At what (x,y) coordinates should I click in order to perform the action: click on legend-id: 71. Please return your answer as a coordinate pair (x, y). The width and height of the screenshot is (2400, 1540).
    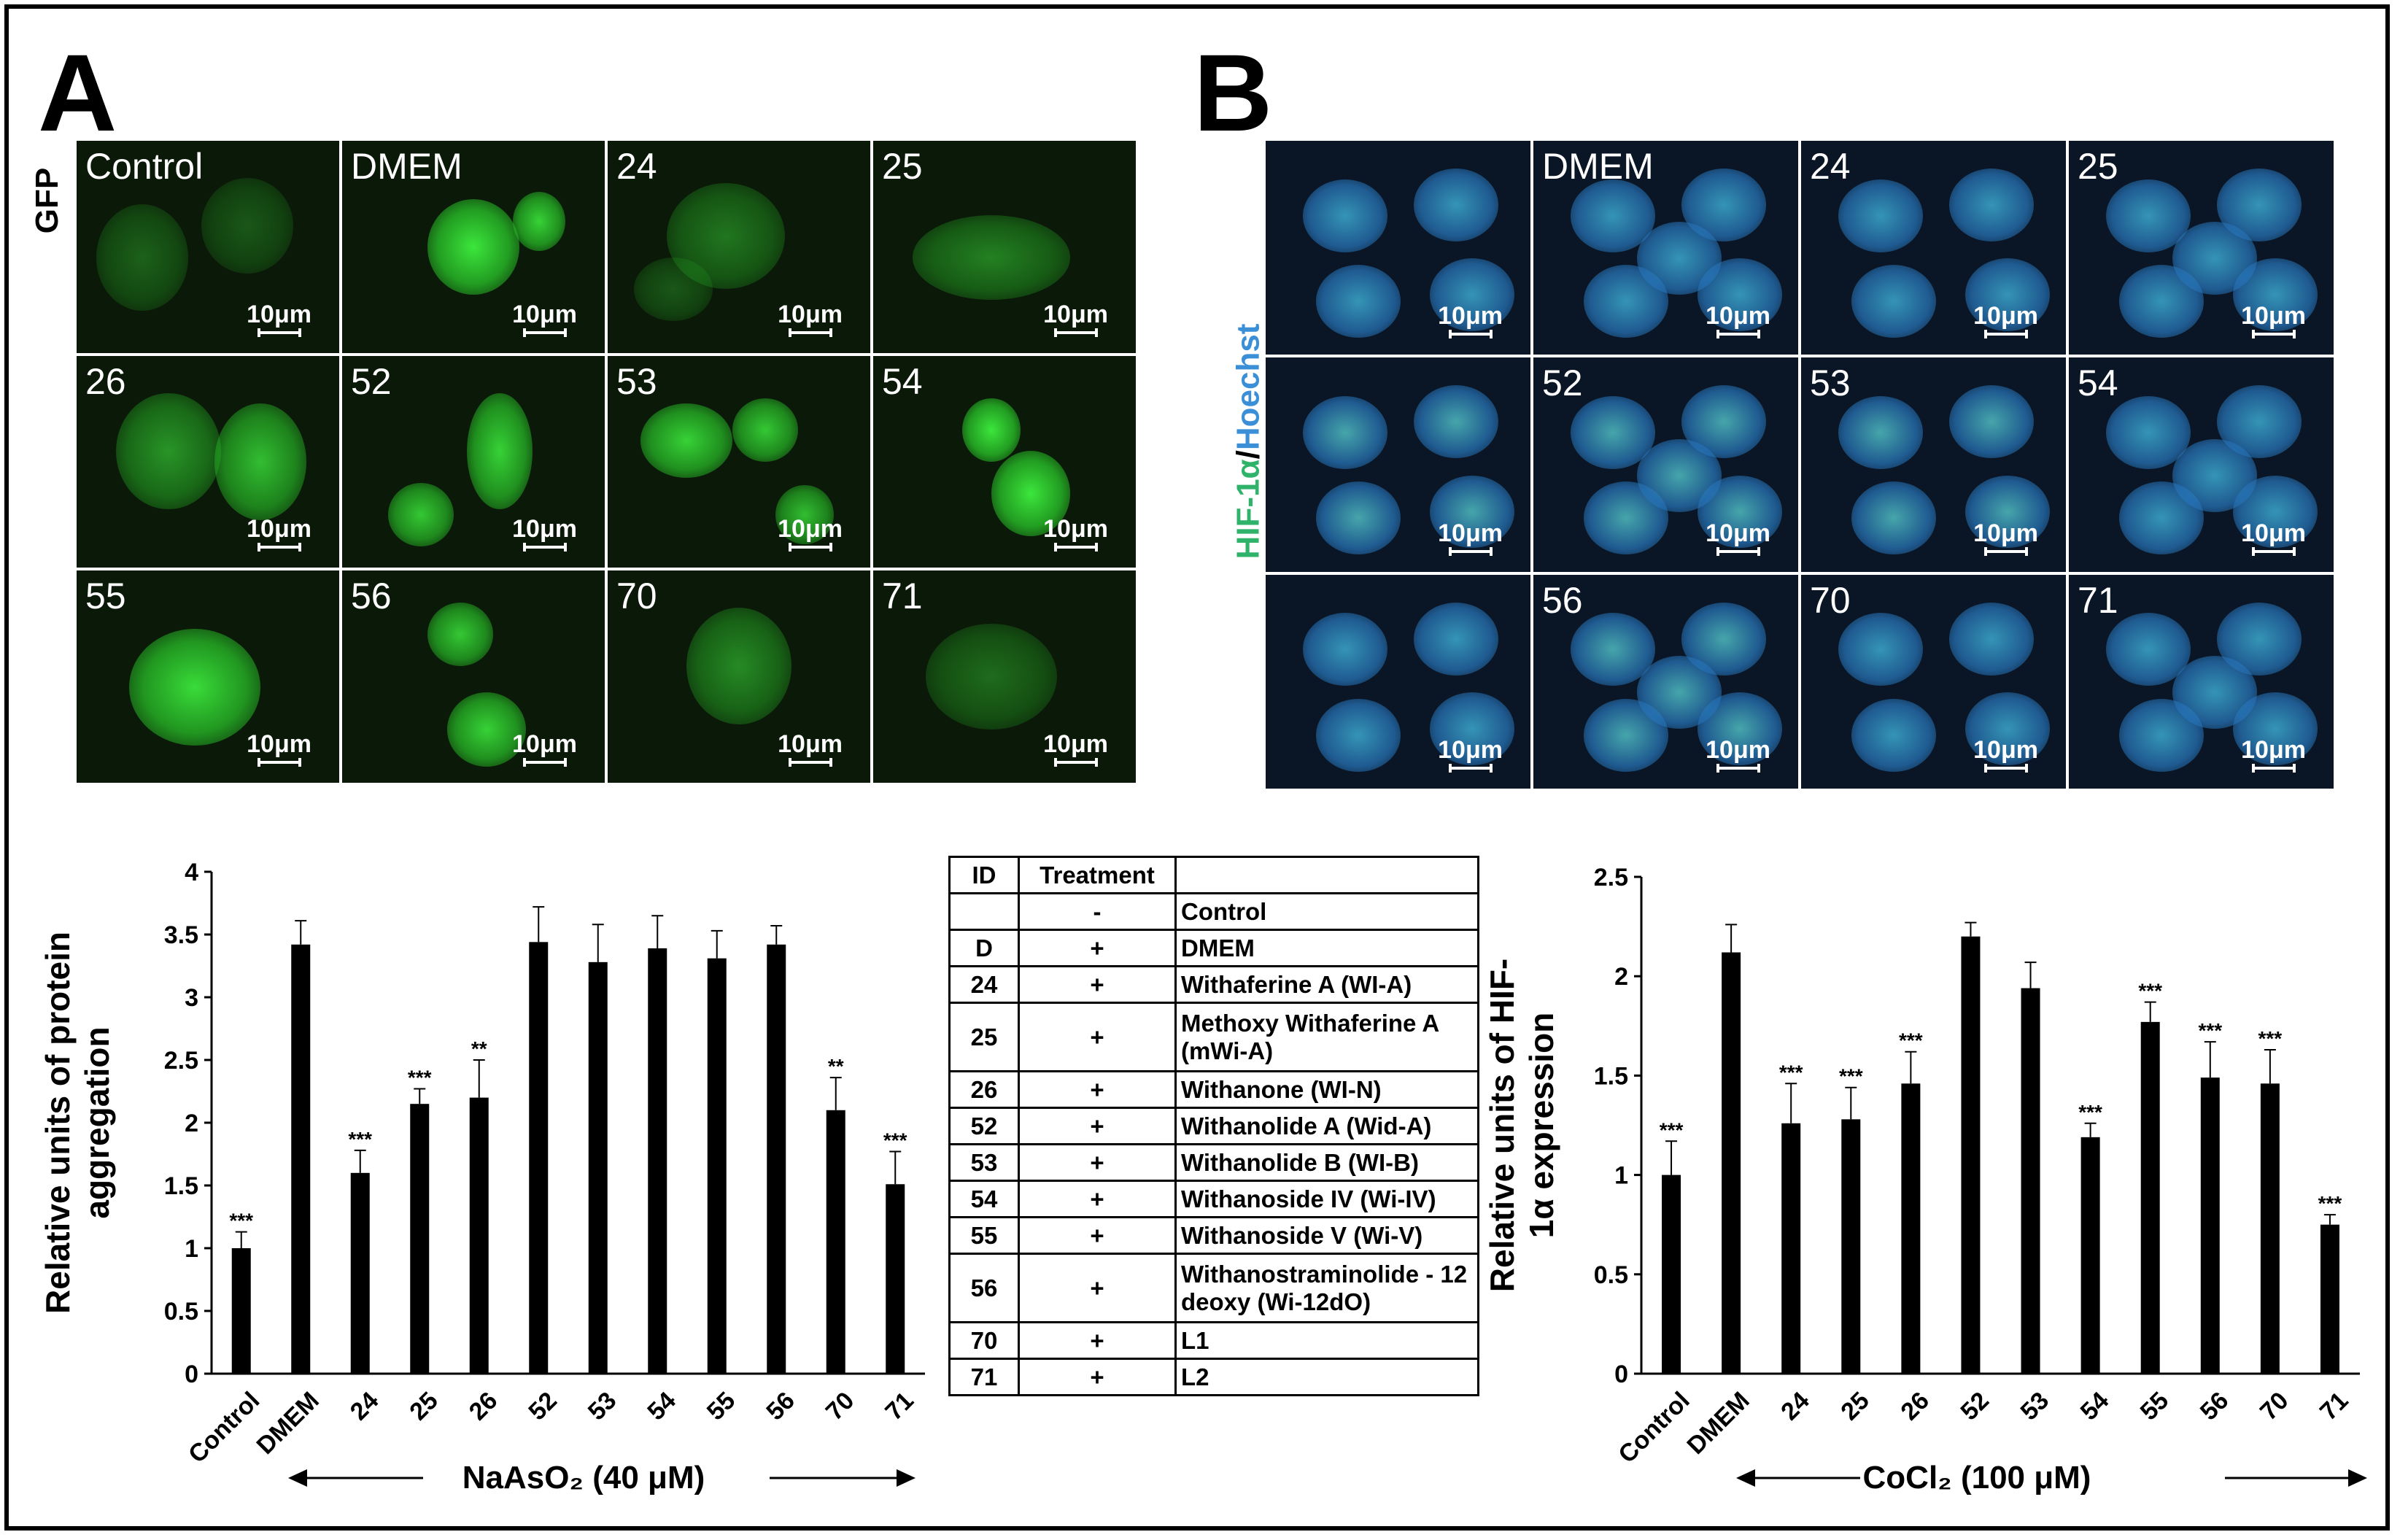
    Looking at the image, I should click on (984, 1377).